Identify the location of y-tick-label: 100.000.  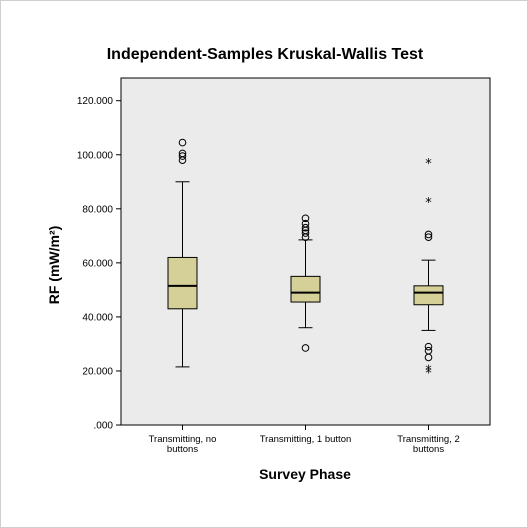
(95, 155).